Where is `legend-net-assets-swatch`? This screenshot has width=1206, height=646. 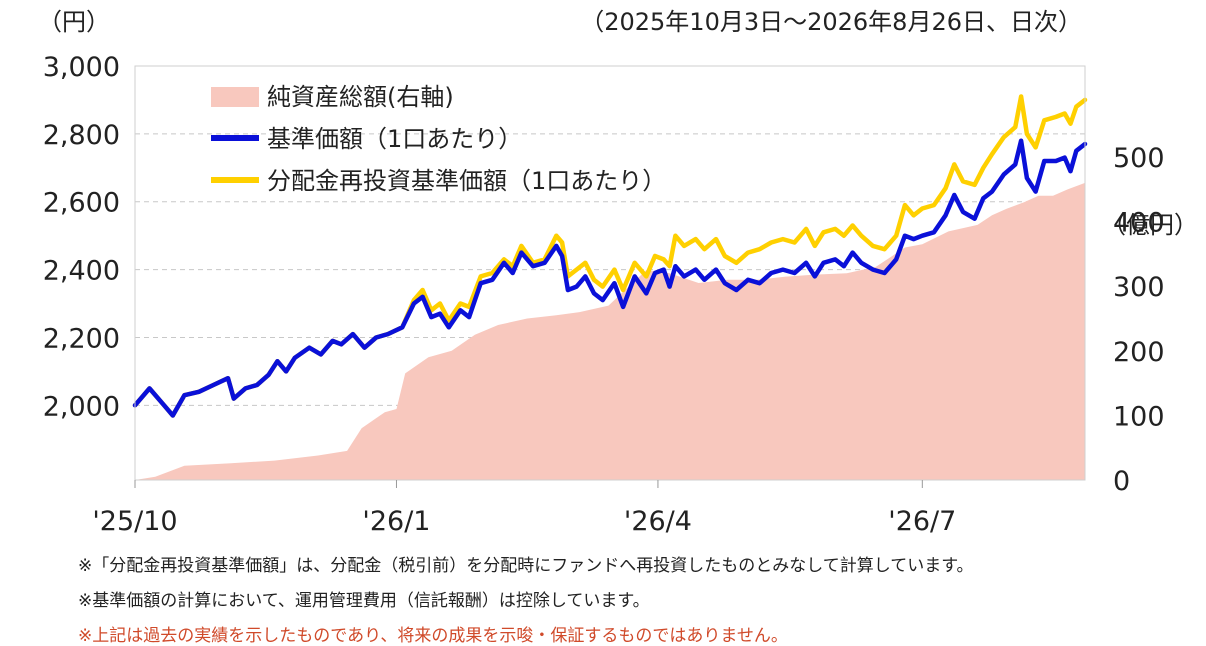
legend-net-assets-swatch is located at coordinates (235, 97).